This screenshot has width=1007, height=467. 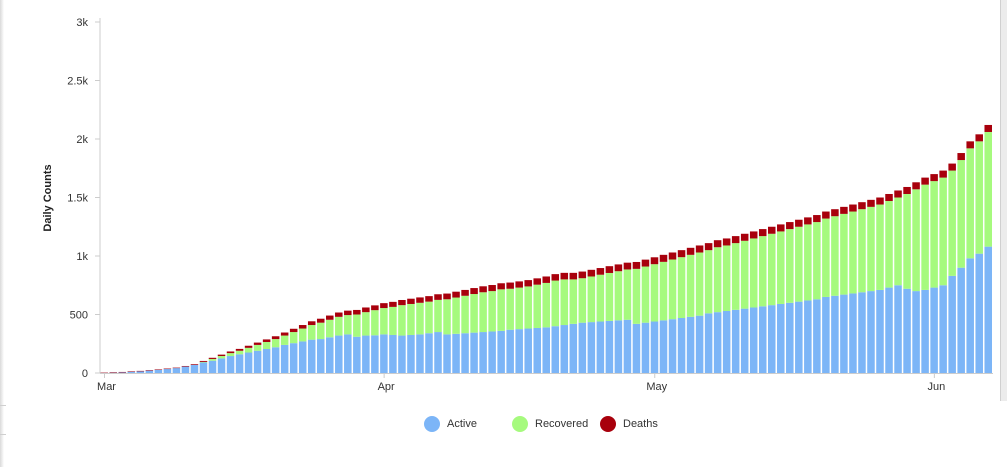 I want to click on y-tick-label: 2.5k, so click(x=77, y=82).